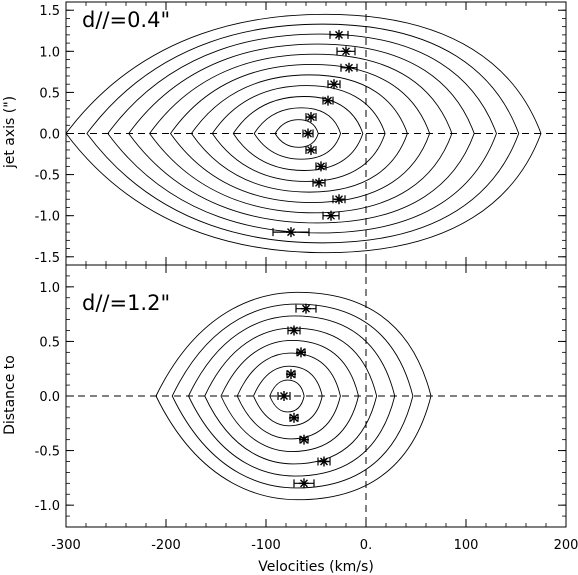 The height and width of the screenshot is (575, 578). What do you see at coordinates (66, 545) in the screenshot?
I see `x-tick-label: -300` at bounding box center [66, 545].